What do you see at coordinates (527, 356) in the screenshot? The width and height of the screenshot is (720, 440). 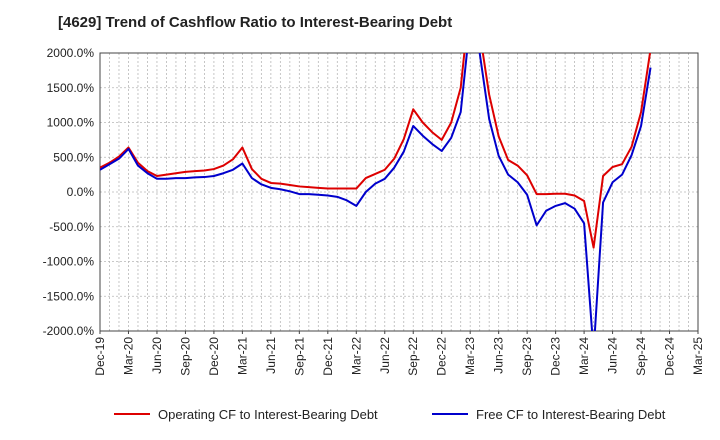 I see `x-tick-label: Sep-23` at bounding box center [527, 356].